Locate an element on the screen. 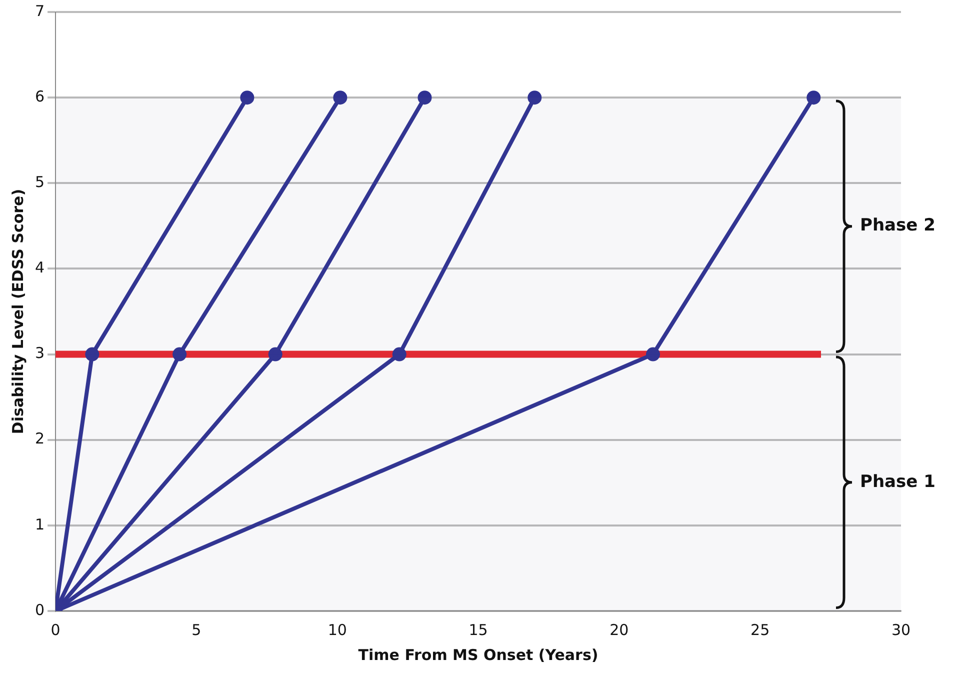 The height and width of the screenshot is (675, 959). y-tick-label: 4 is located at coordinates (39, 267).